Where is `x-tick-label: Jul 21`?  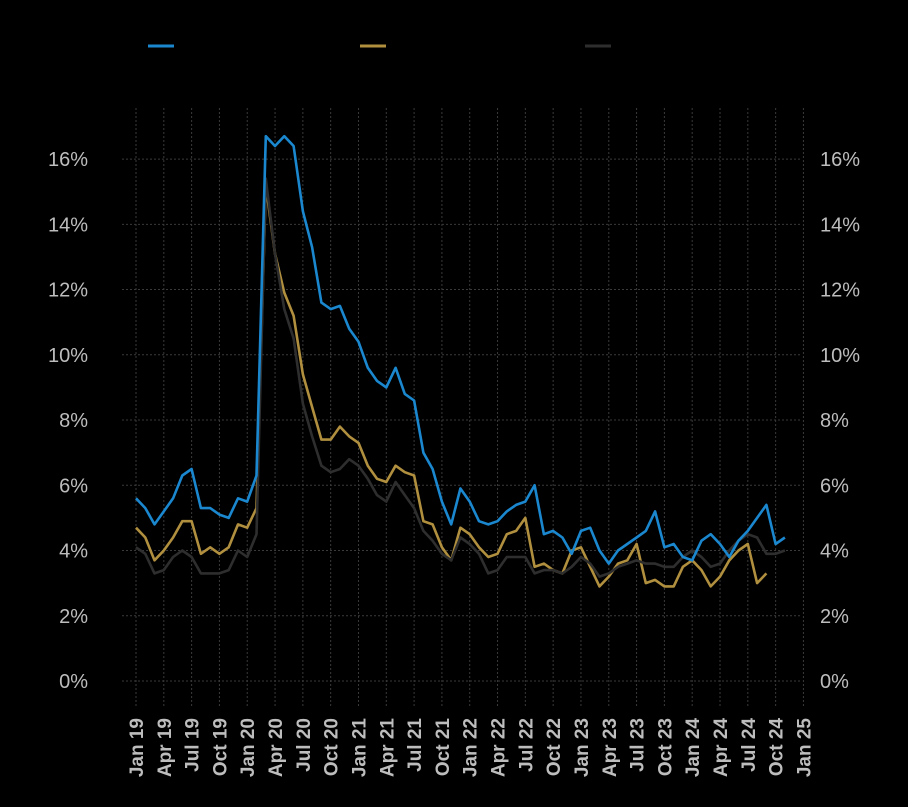 x-tick-label: Jul 21 is located at coordinates (415, 745).